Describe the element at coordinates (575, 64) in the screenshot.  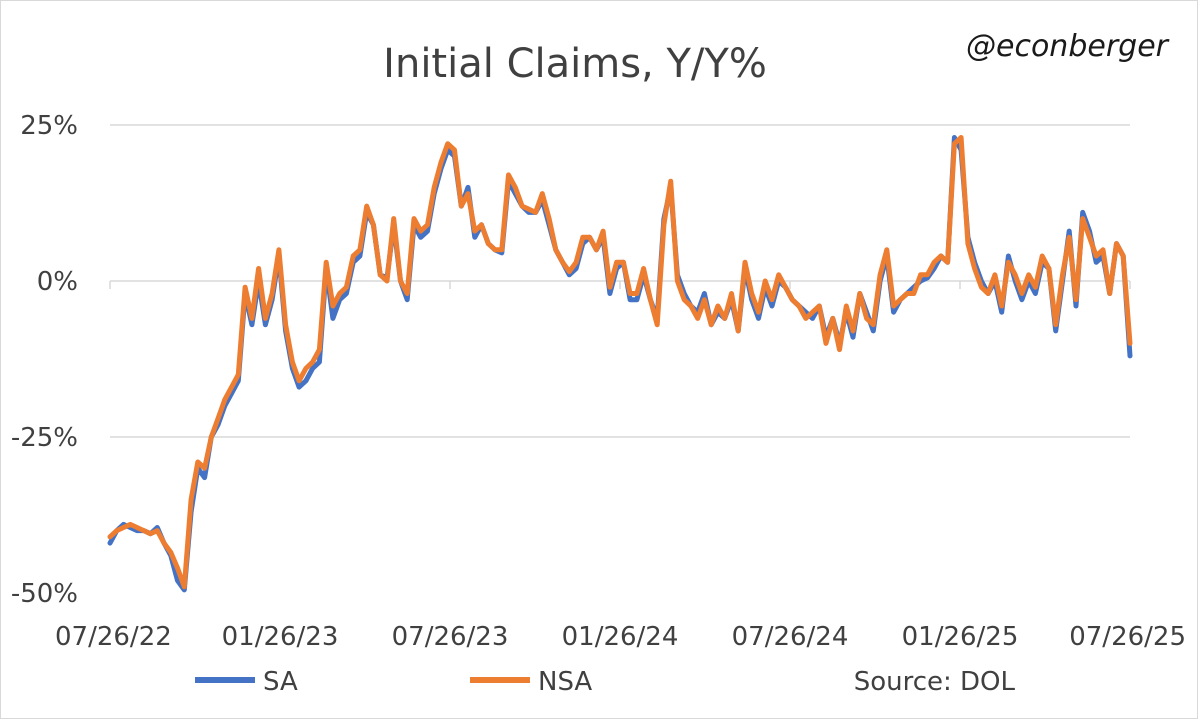
I see `chart-title: Initial Claims, Y/Y%` at that location.